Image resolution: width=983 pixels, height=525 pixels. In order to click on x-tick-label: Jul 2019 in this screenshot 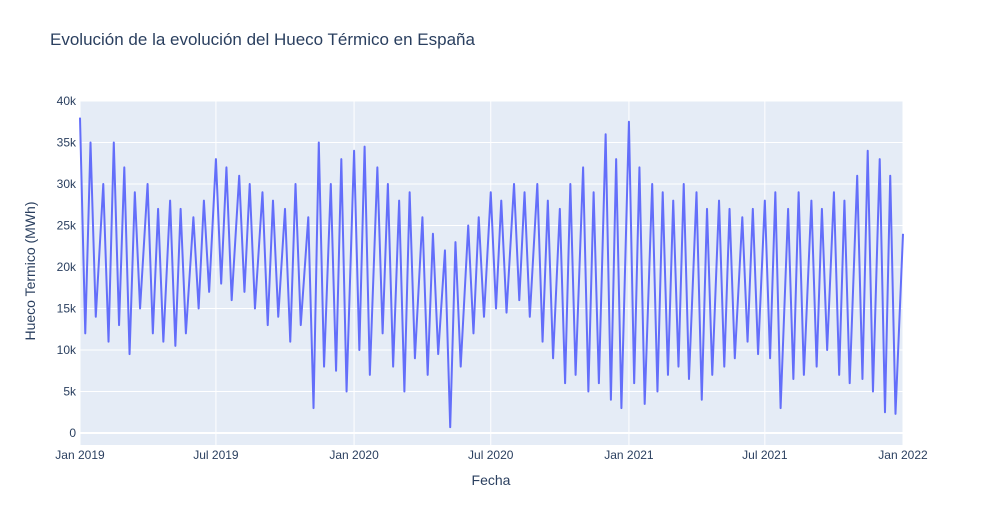, I will do `click(216, 455)`.